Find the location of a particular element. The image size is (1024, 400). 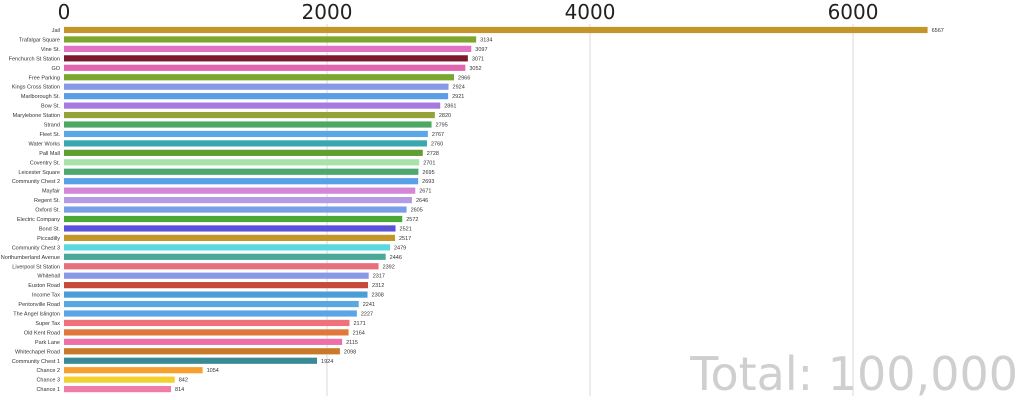

category-label: Fleet St. is located at coordinates (50, 135).